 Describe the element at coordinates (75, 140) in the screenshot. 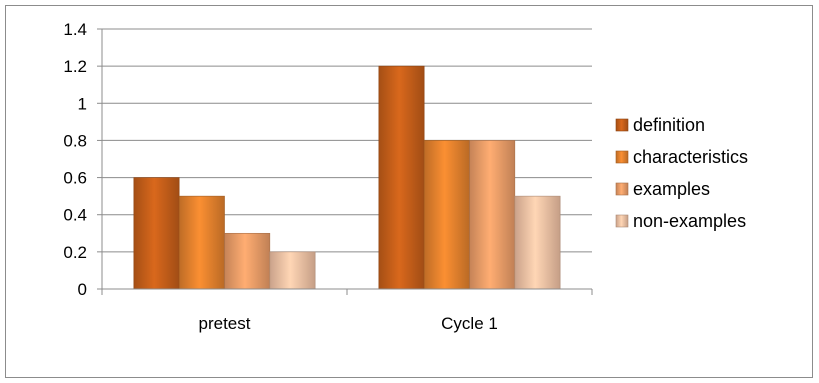

I see `y-tick-label: 0.8` at that location.